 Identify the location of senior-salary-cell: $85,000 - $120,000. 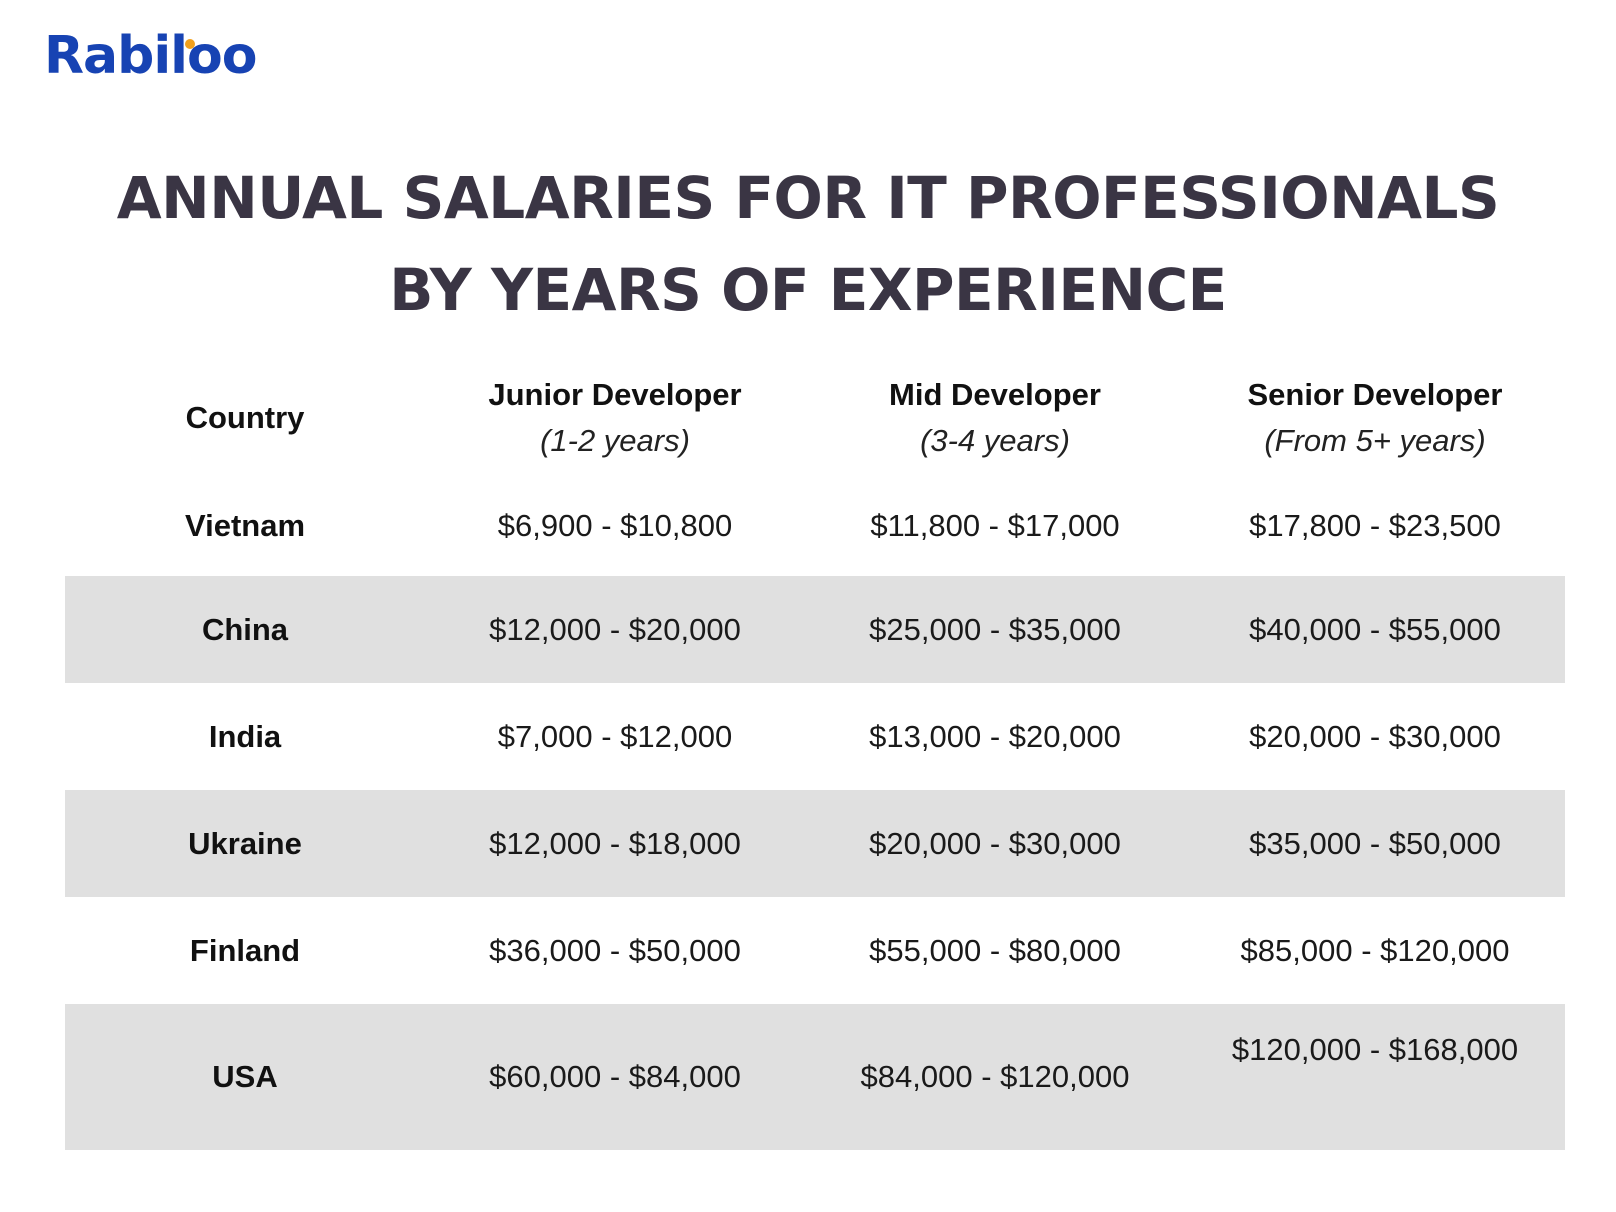
(1375, 950).